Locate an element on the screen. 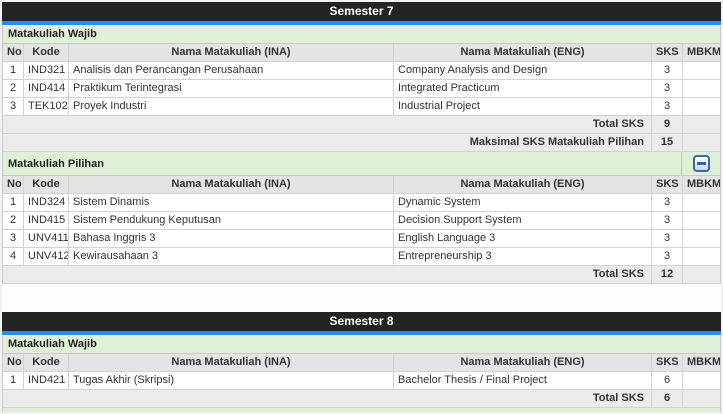 The image size is (723, 414). section-header: Matakuliah Pilihan is located at coordinates (361, 164).